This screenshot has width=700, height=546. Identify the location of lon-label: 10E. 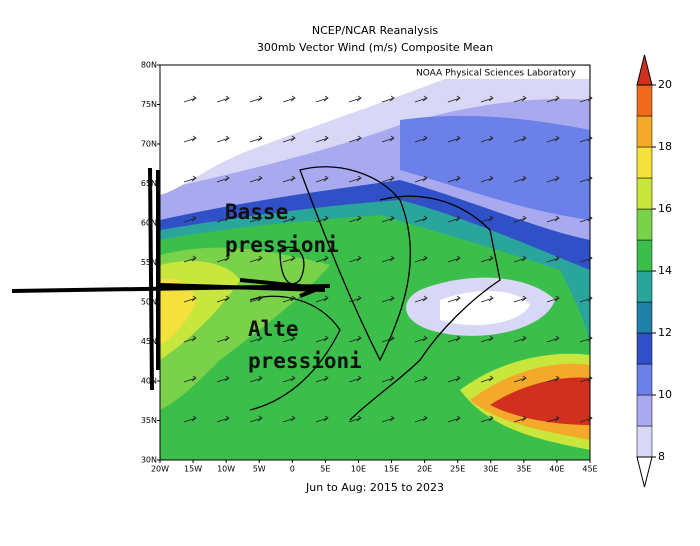
(358, 469).